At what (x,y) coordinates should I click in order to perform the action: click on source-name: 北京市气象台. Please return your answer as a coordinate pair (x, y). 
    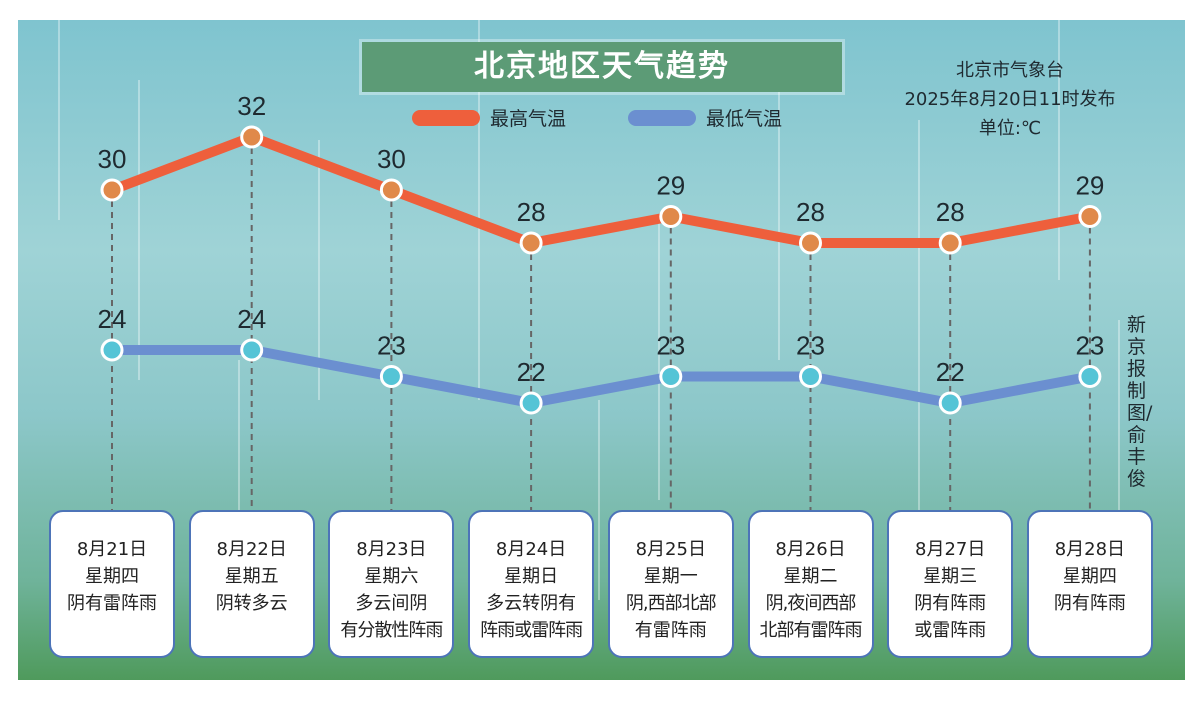
    Looking at the image, I should click on (1010, 70).